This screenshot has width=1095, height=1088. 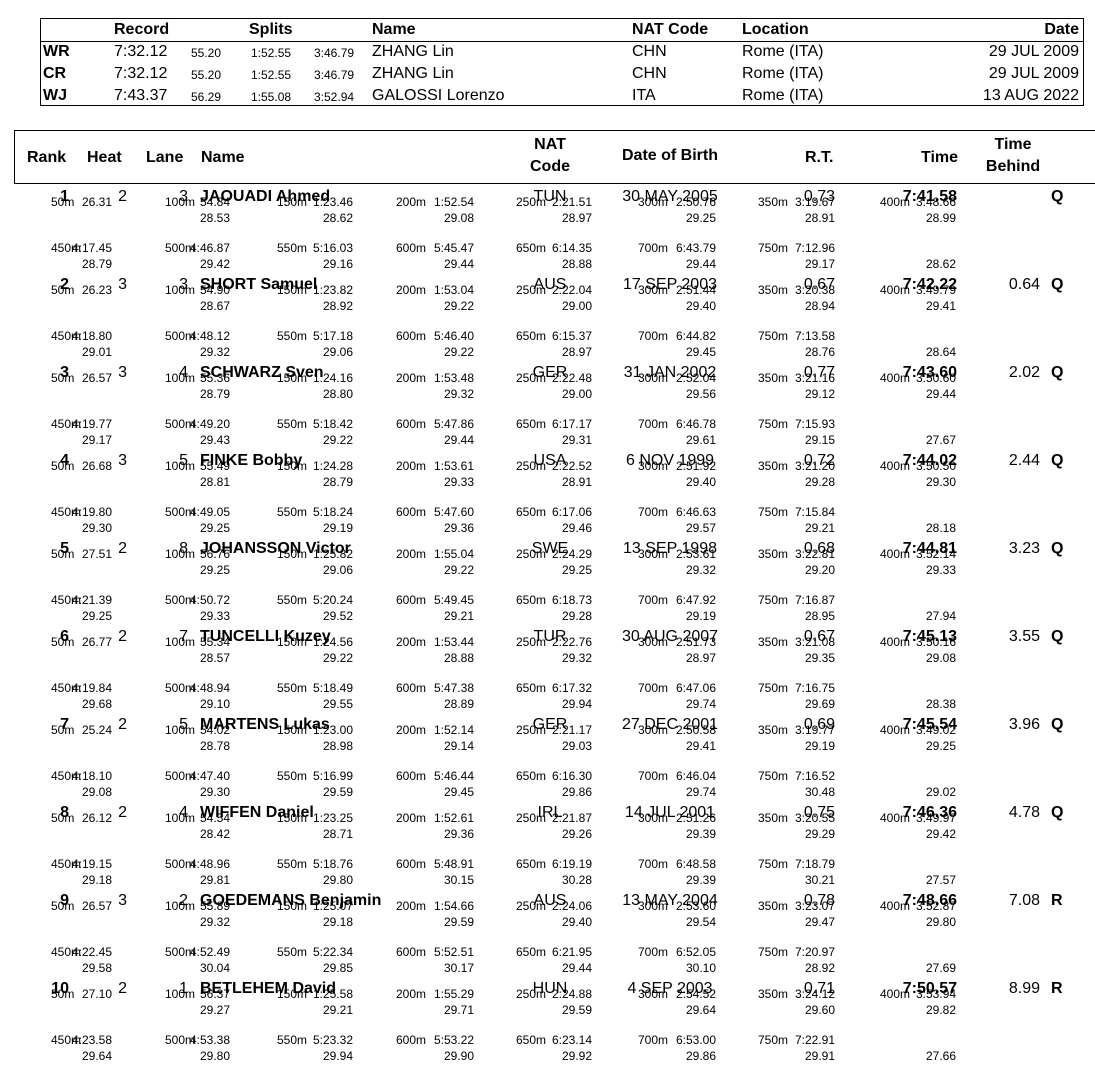 I want to click on result-dob: 13 MAY 2004, so click(x=670, y=900).